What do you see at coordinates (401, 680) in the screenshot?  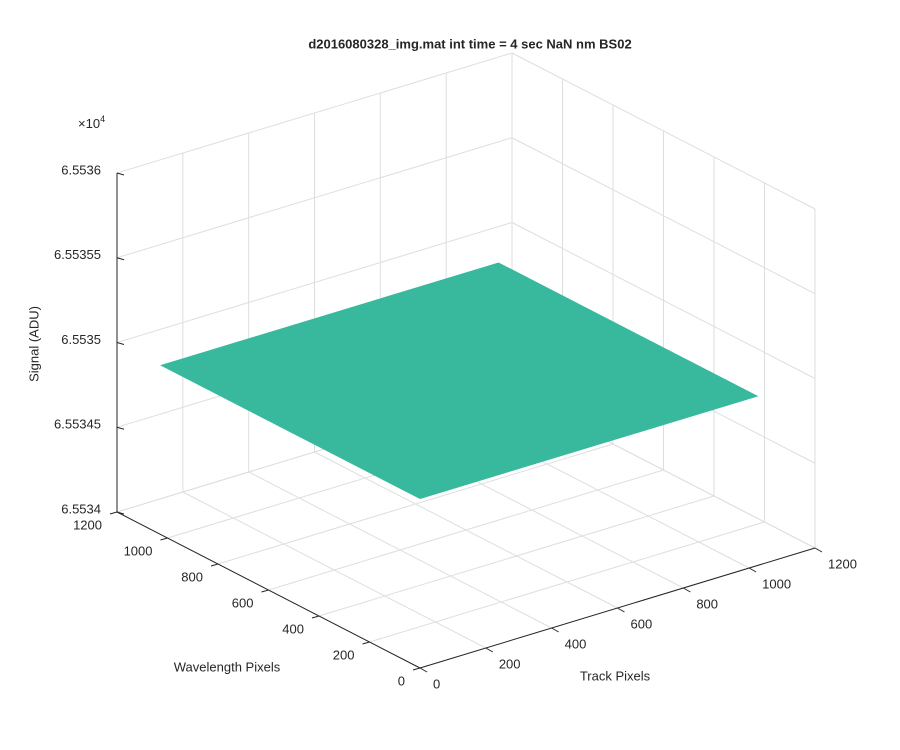 I see `y-tick-label: 0` at bounding box center [401, 680].